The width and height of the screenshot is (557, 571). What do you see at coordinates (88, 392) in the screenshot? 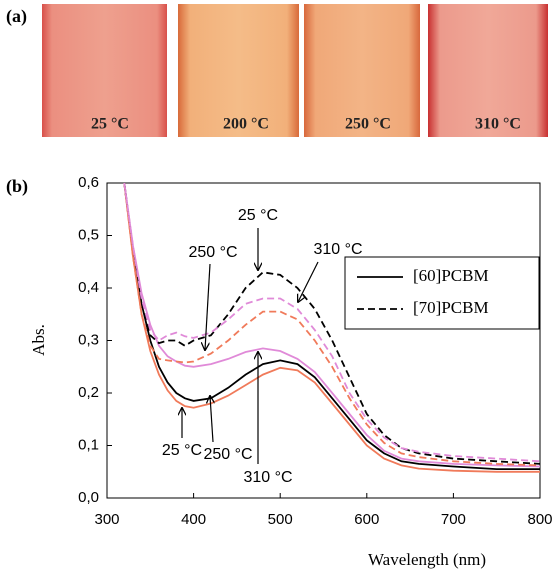
I see `y-tick-label: 0,2` at bounding box center [88, 392].